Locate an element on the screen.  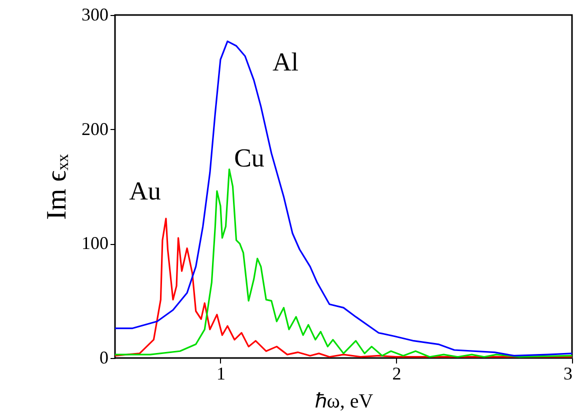
series-label: Al is located at coordinates (285, 61).